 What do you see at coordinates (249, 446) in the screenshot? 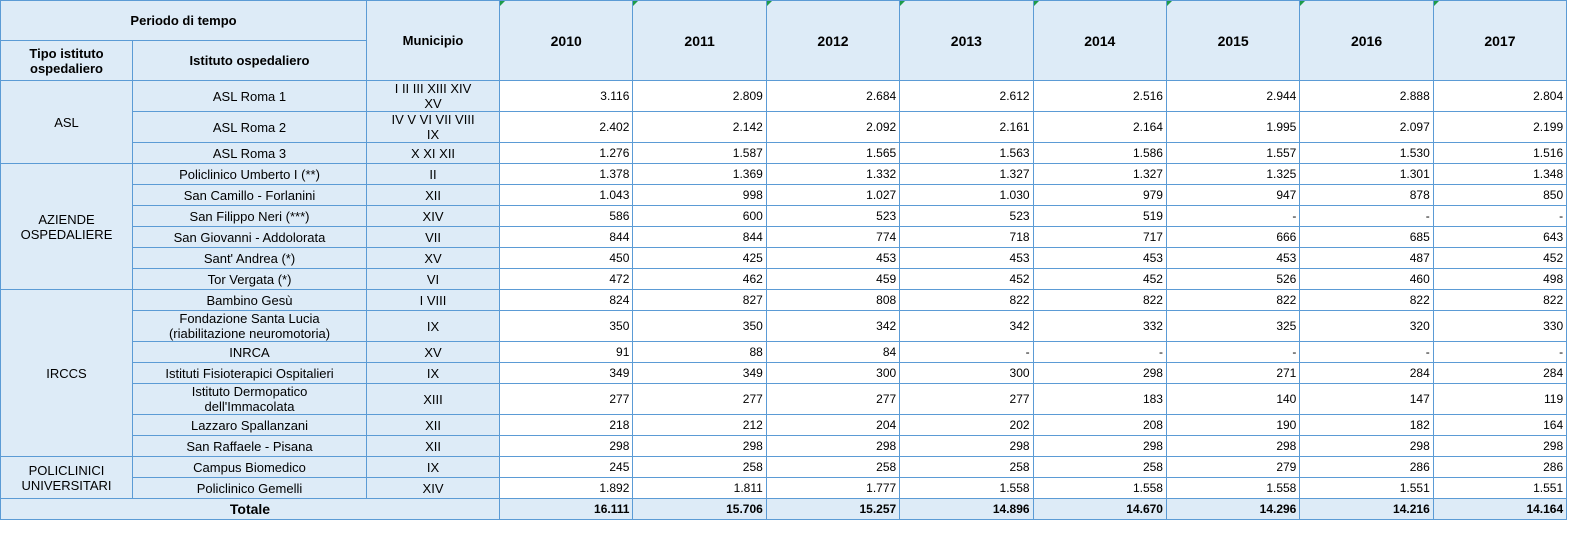
I see `istituto-cell: San Raffaele - Pisana` at bounding box center [249, 446].